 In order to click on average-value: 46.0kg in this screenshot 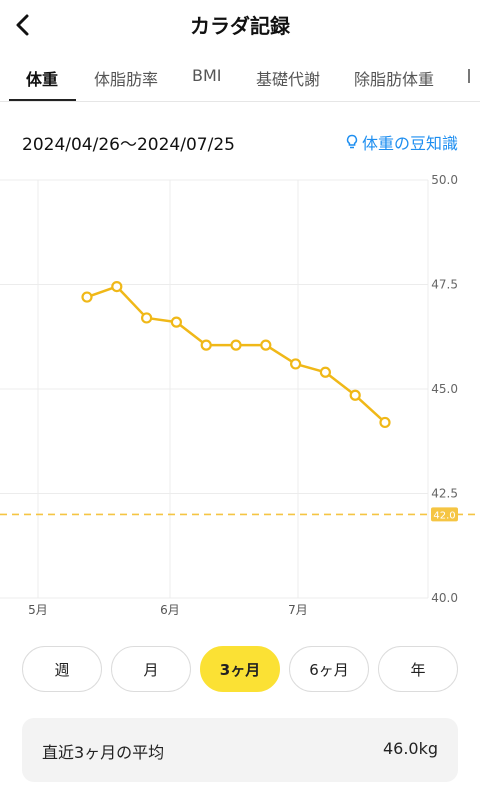, I will do `click(410, 748)`.